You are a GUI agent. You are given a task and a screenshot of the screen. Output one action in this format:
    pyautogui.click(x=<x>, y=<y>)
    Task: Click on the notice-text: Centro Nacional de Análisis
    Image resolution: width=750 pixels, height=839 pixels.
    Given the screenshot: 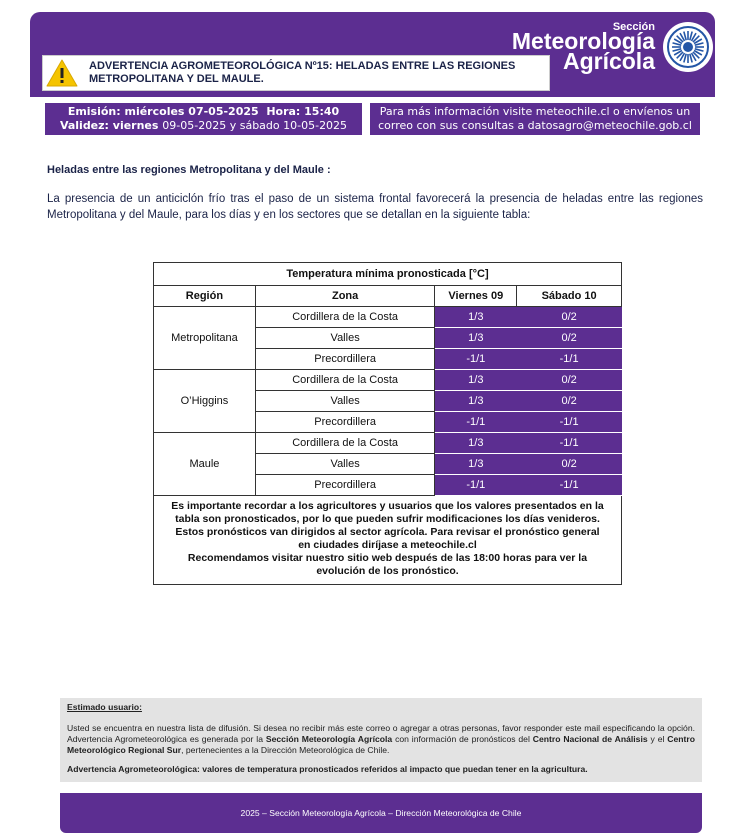 What is the action you would take?
    pyautogui.click(x=590, y=739)
    